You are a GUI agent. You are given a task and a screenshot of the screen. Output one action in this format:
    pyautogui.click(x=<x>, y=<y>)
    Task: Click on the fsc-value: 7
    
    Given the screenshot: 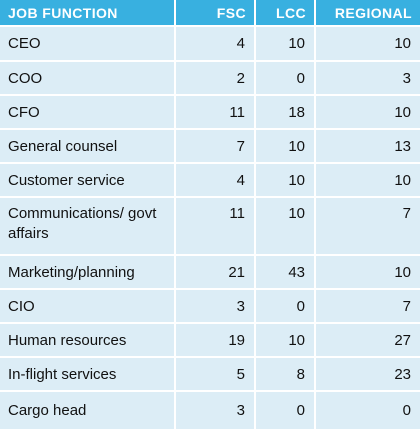 What is the action you would take?
    pyautogui.click(x=216, y=147)
    